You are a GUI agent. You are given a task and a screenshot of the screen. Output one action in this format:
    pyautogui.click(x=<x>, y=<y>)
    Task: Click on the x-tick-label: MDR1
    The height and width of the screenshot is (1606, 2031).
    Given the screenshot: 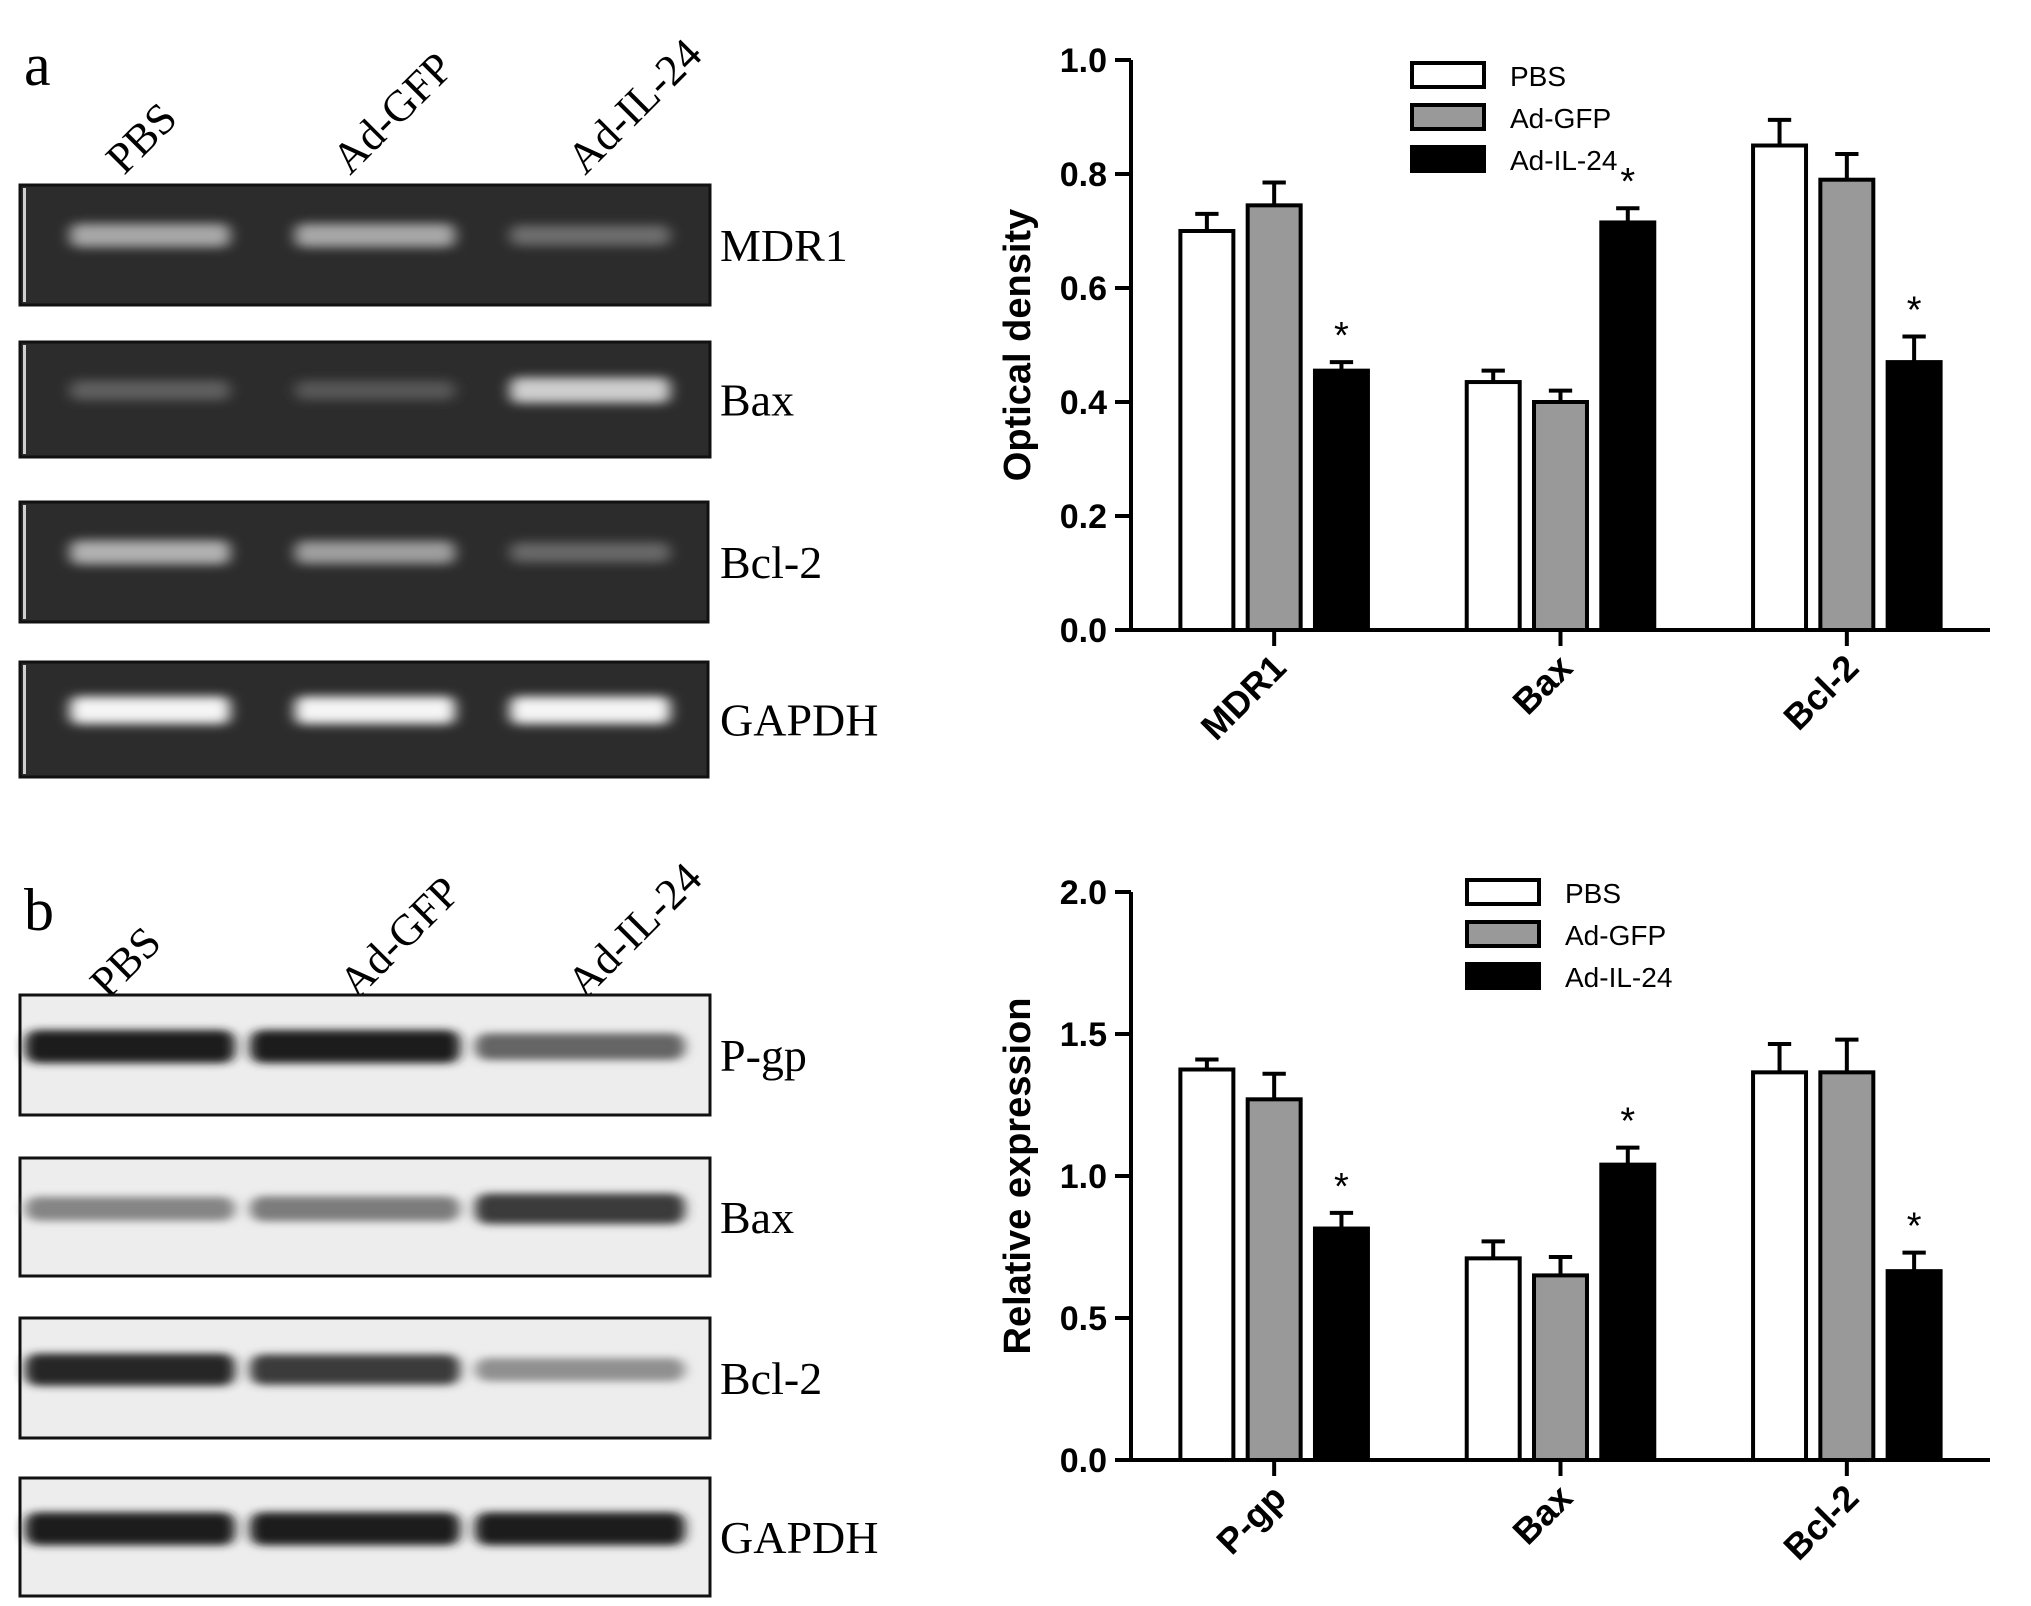 What is the action you would take?
    pyautogui.click(x=1243, y=697)
    